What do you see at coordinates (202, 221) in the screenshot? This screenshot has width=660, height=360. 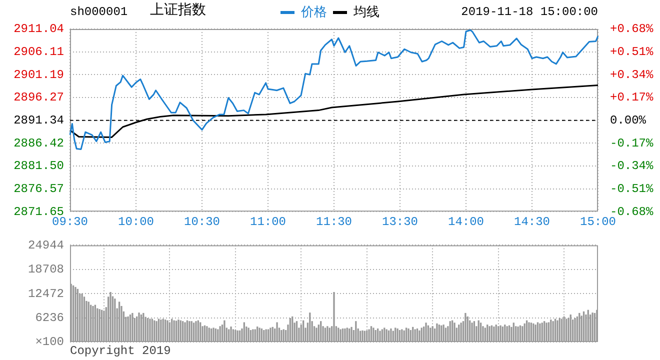 I see `x-tick-label: 10:30` at bounding box center [202, 221].